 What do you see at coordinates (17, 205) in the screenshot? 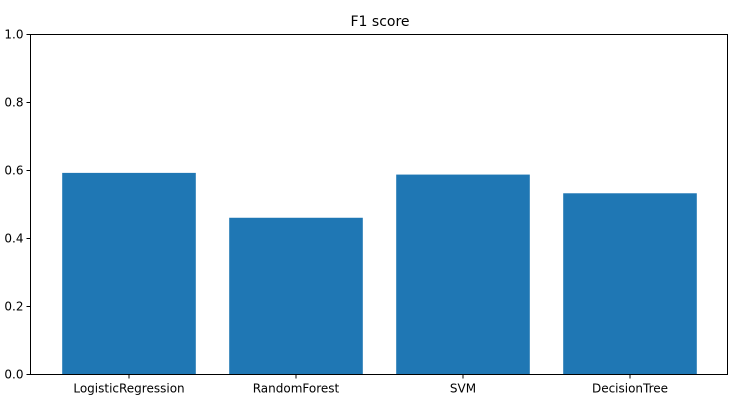
I see `y-axis: 0.0 0.2 0.4 0.6 0.8 1.0` at bounding box center [17, 205].